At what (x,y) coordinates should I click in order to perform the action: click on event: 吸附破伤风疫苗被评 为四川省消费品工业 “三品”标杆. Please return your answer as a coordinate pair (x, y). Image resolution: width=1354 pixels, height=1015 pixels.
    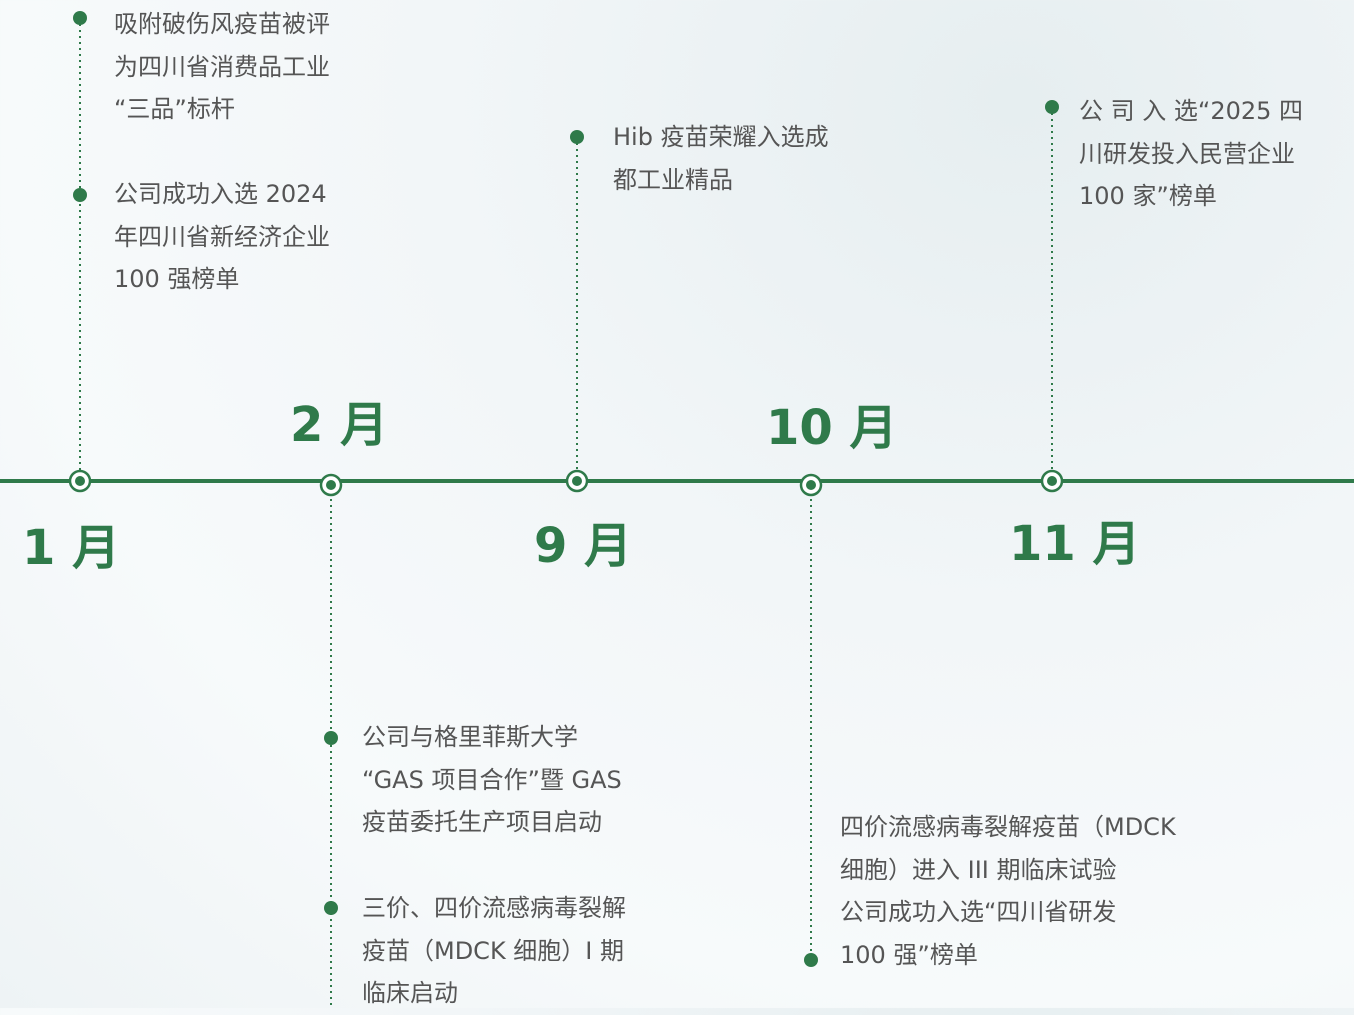
    Looking at the image, I should click on (222, 67).